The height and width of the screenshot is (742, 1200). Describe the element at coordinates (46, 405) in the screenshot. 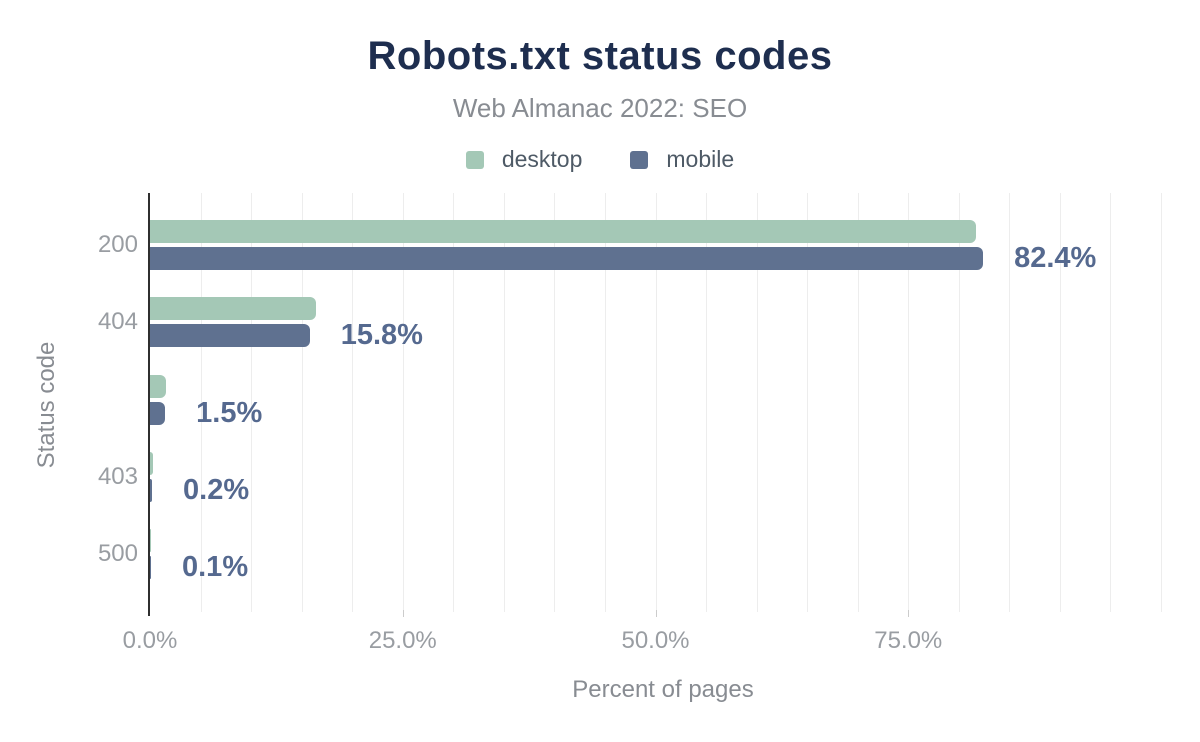

I see `y-axis-title: Status code` at that location.